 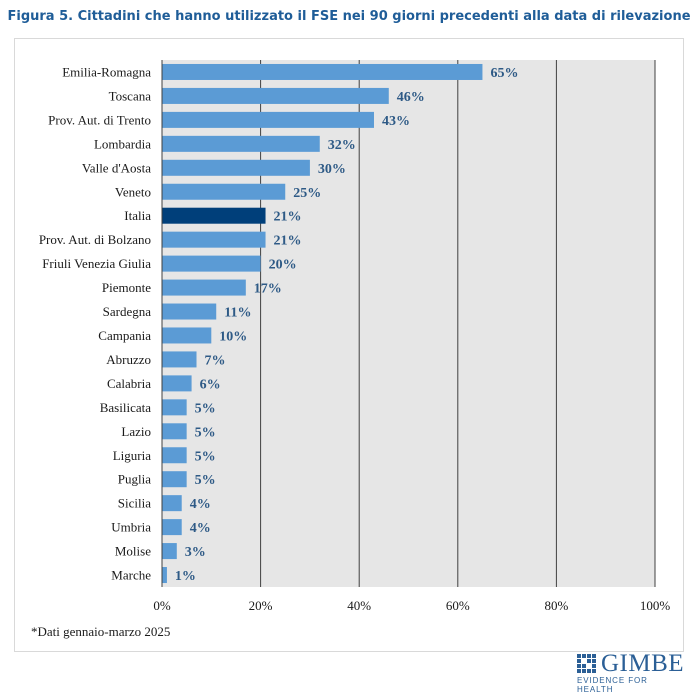 What do you see at coordinates (587, 664) in the screenshot?
I see `gimbe-logo-mark-icon` at bounding box center [587, 664].